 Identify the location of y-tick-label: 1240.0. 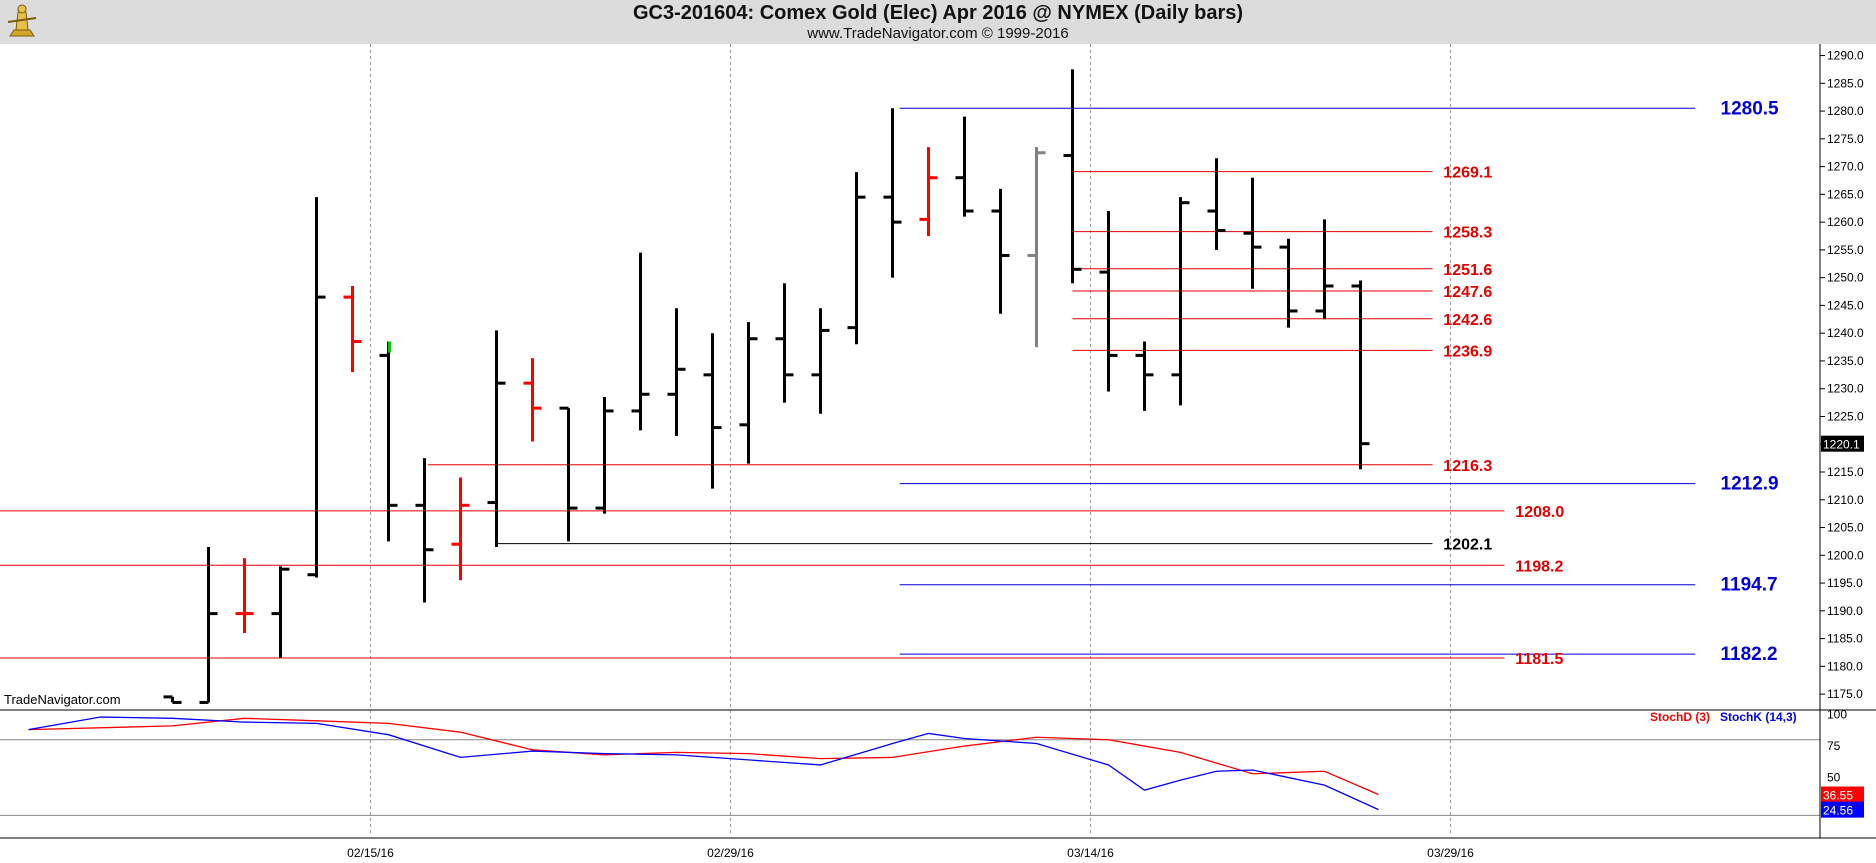
(1845, 333).